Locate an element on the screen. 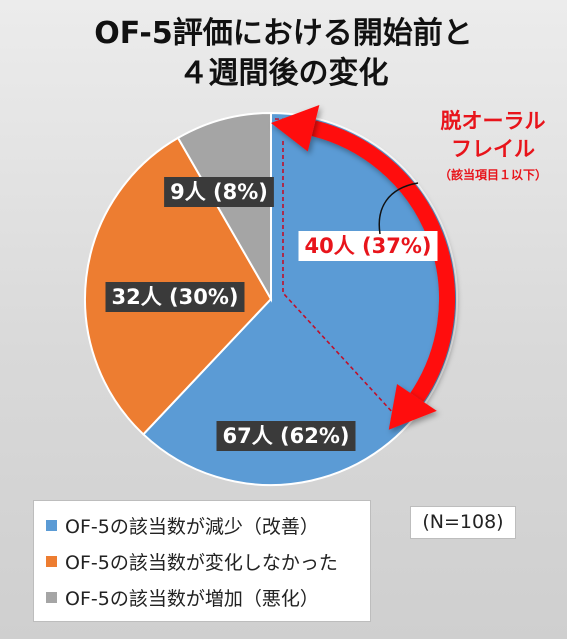 The image size is (567, 639). arrow-head-top is located at coordinates (295, 128).